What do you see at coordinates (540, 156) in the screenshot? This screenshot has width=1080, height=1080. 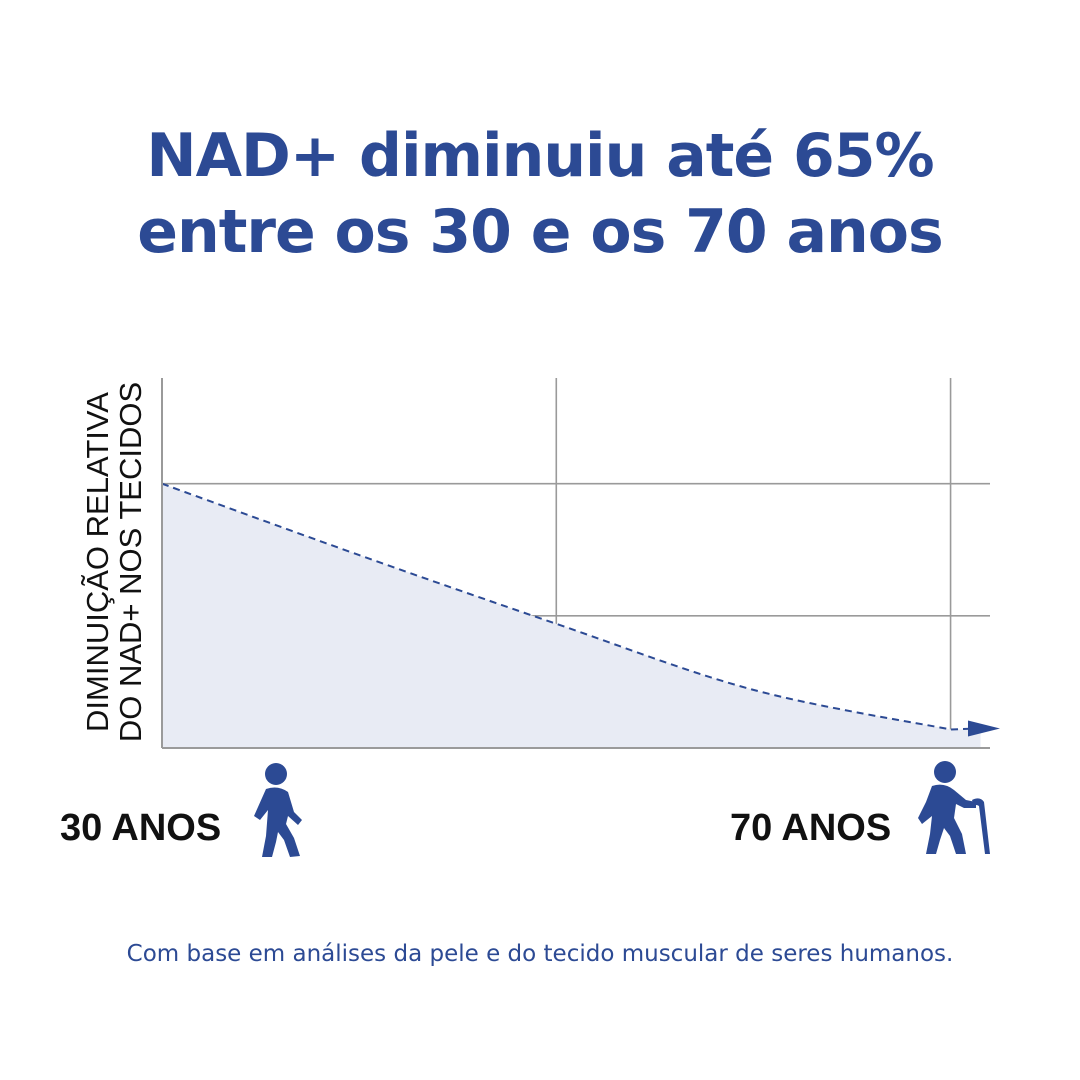 I see `title-line-1: NAD+ diminuiu até 65%` at bounding box center [540, 156].